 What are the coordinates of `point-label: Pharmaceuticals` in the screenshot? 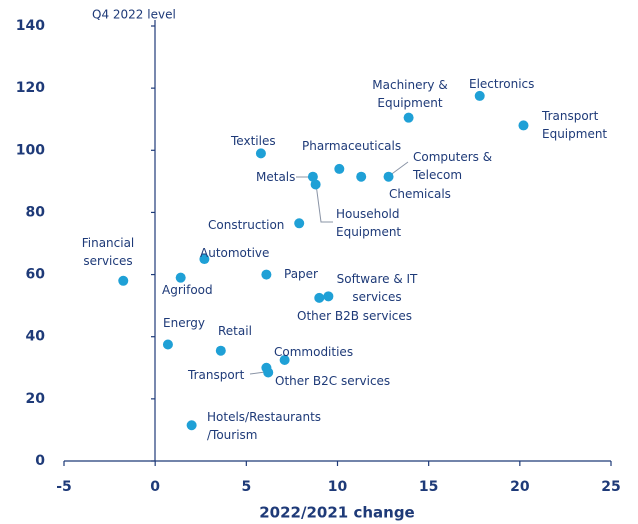 It's located at (351, 146).